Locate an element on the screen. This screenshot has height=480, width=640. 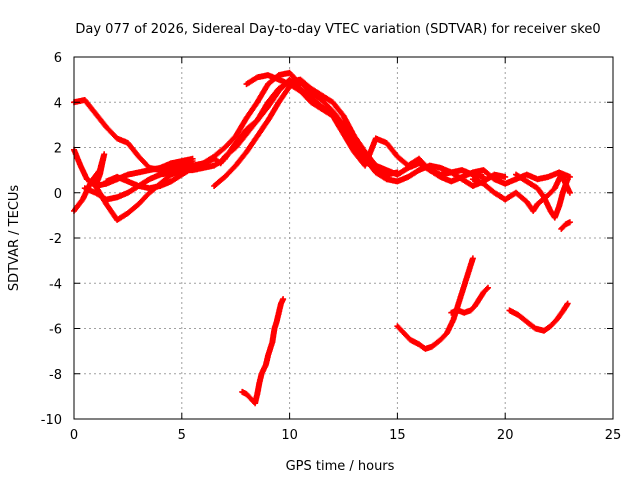
y-tick-label: -2 is located at coordinates (55, 239).